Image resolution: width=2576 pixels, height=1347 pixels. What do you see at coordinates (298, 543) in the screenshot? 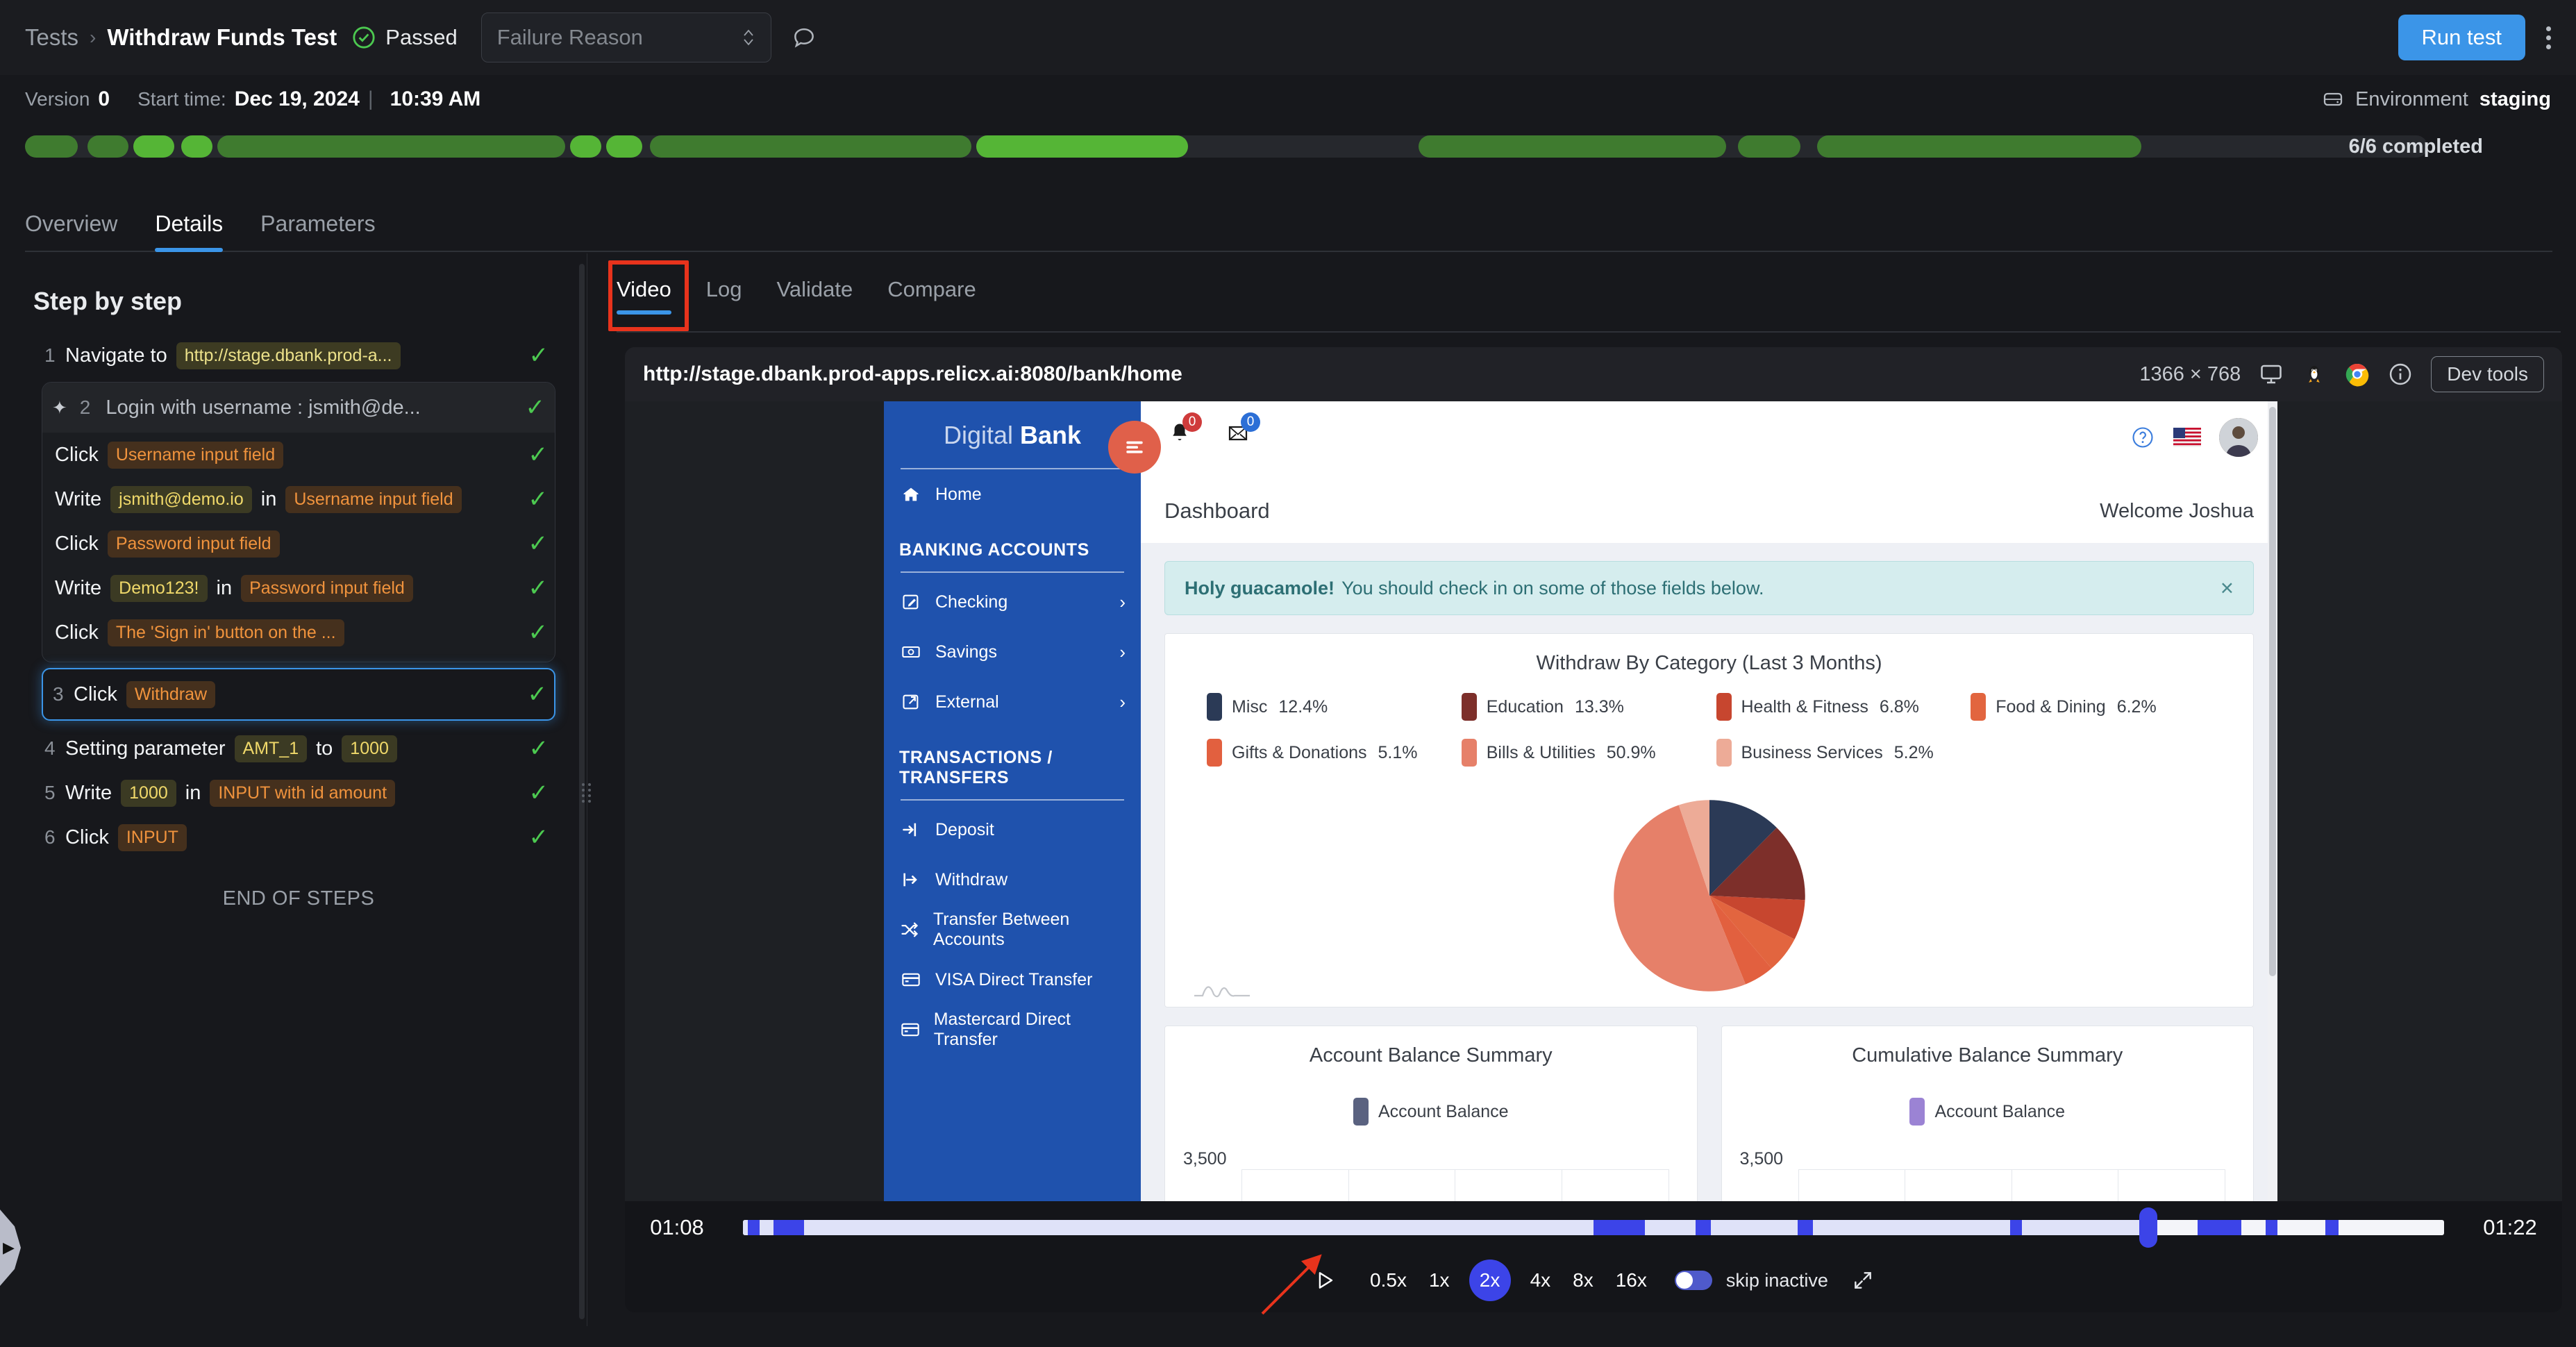
I see `step-row: Click Password input field ✓` at bounding box center [298, 543].